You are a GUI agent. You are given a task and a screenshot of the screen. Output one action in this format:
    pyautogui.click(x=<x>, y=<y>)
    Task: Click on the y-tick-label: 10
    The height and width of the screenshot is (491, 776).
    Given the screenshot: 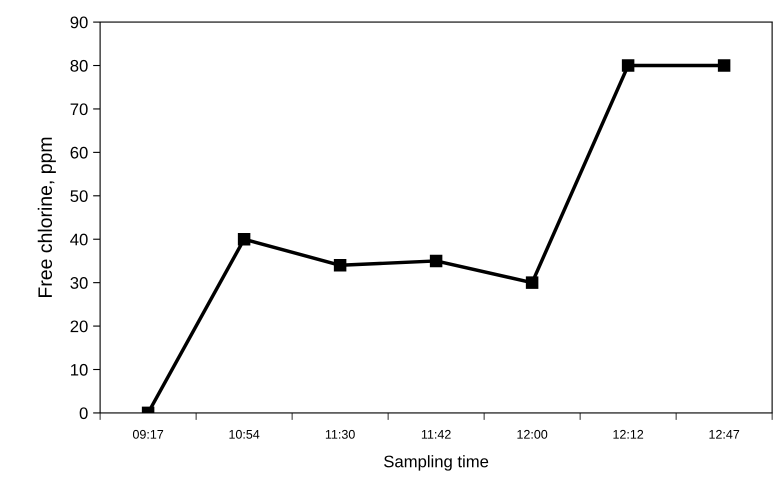 What is the action you would take?
    pyautogui.click(x=79, y=370)
    